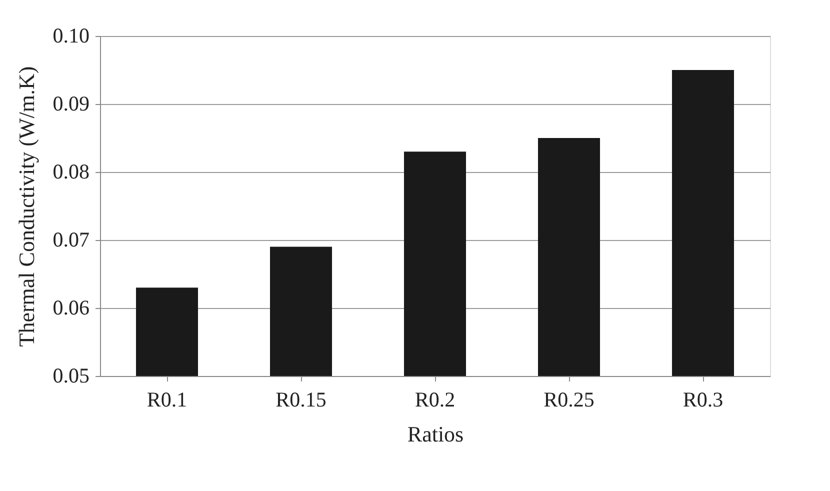 This screenshot has height=491, width=830. I want to click on y-tick-label: 0.10, so click(71, 36).